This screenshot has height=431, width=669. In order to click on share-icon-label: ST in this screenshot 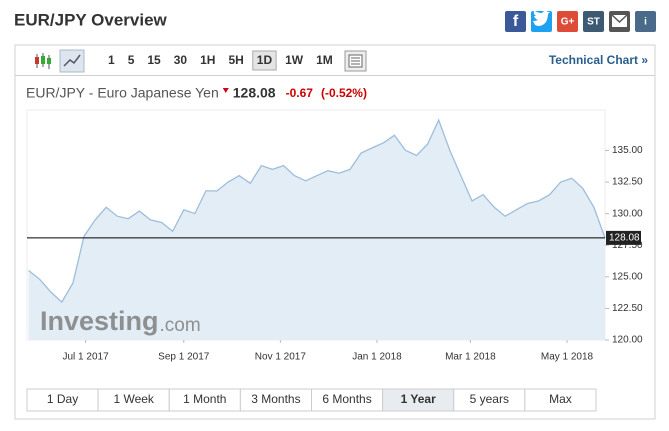, I will do `click(593, 22)`.